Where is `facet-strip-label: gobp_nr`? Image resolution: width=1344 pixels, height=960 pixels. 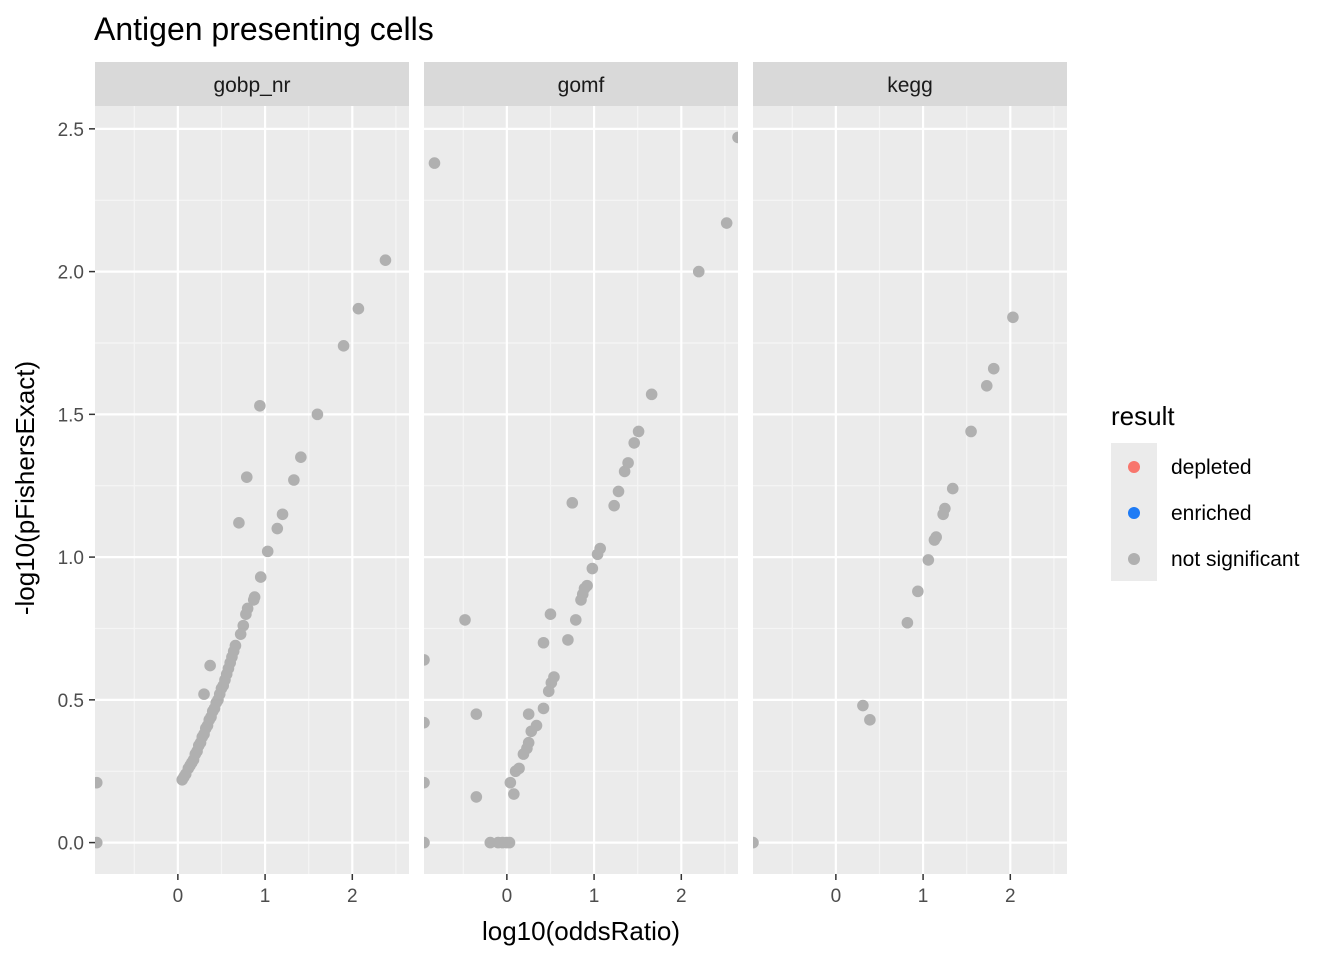
facet-strip-label: gobp_nr is located at coordinates (251, 85).